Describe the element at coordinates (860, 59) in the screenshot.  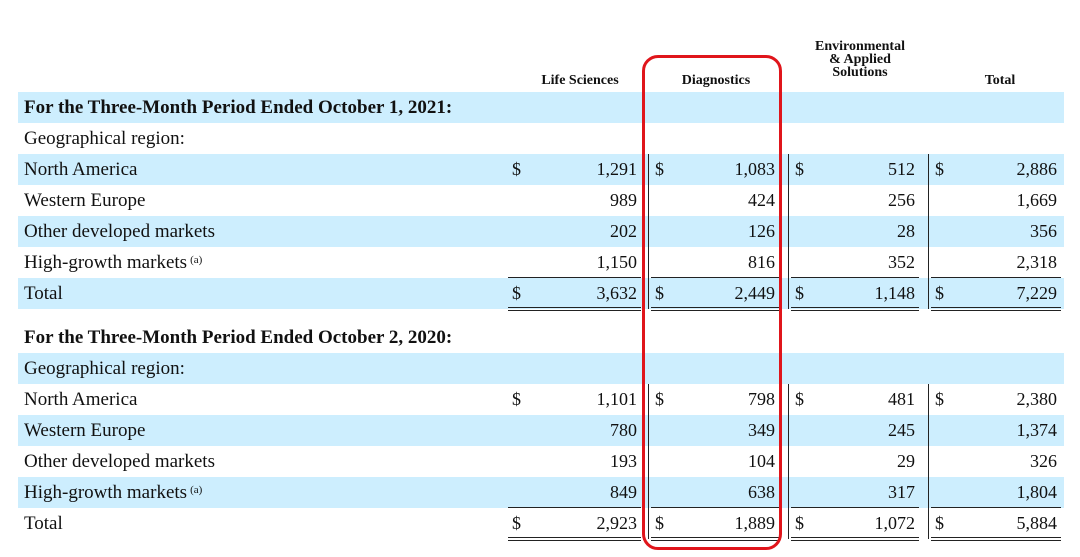
I see `header-environmental-line2: & Applied` at that location.